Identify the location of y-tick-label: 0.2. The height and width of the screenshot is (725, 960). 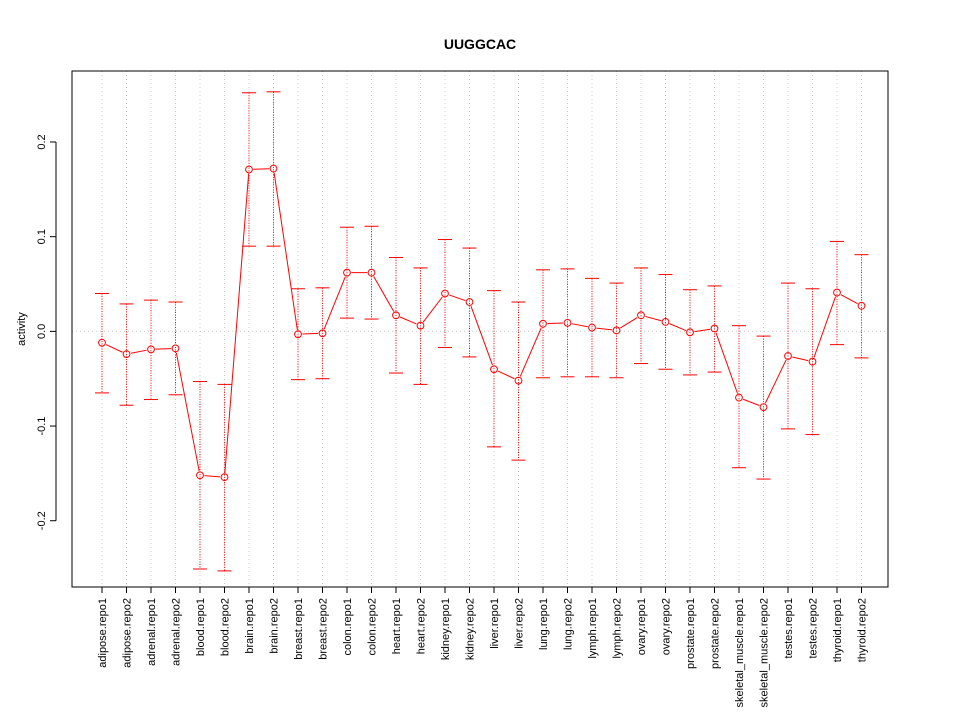
(42, 141).